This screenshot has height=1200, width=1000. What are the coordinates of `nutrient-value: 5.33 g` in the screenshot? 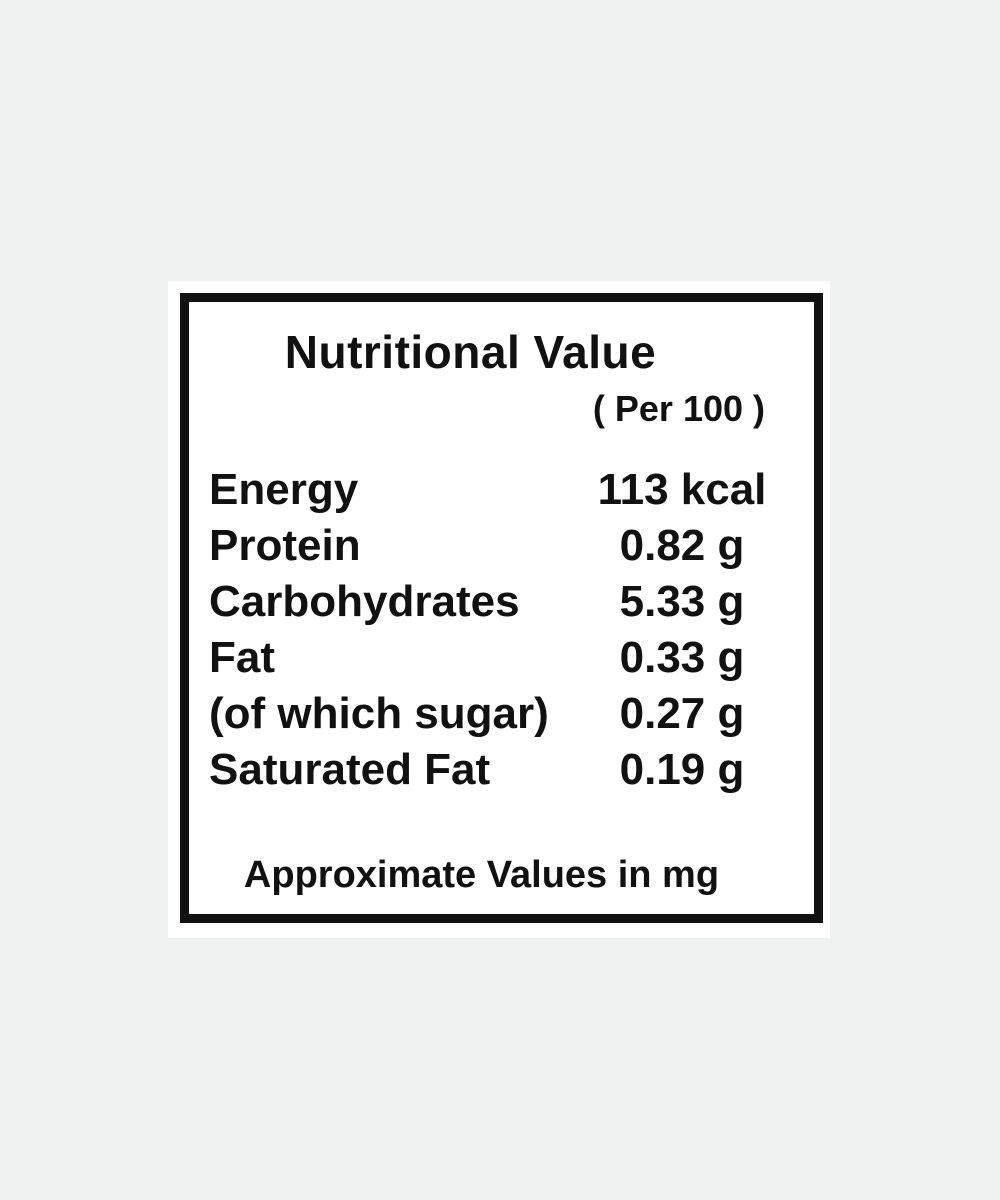 It's located at (682, 601).